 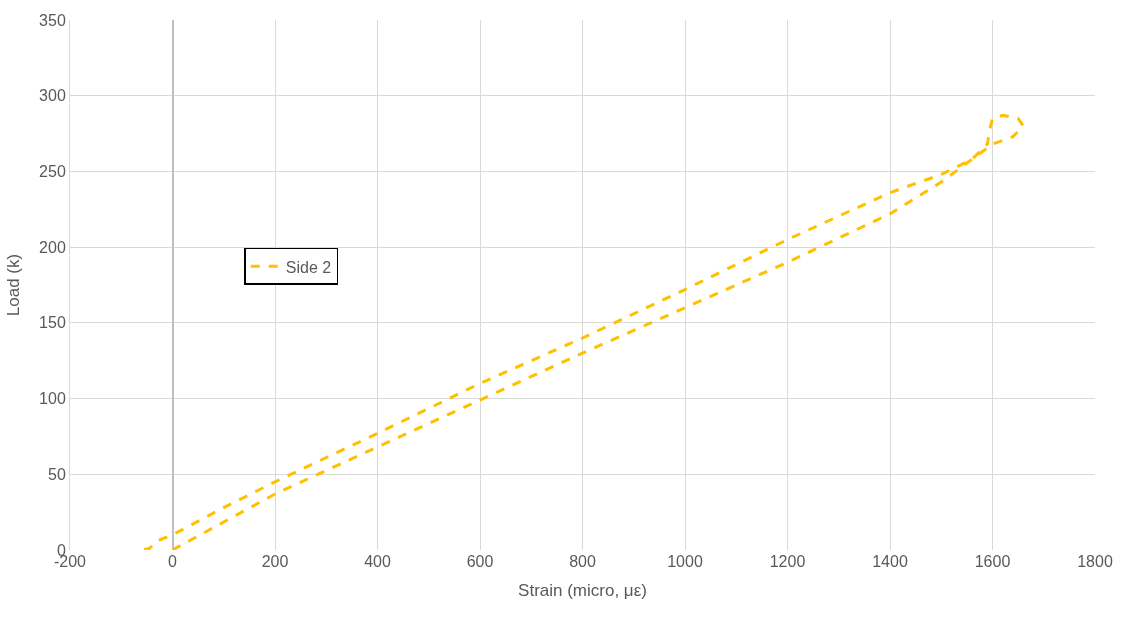 What do you see at coordinates (13, 285) in the screenshot?
I see `y-axis-title: Load (k)` at bounding box center [13, 285].